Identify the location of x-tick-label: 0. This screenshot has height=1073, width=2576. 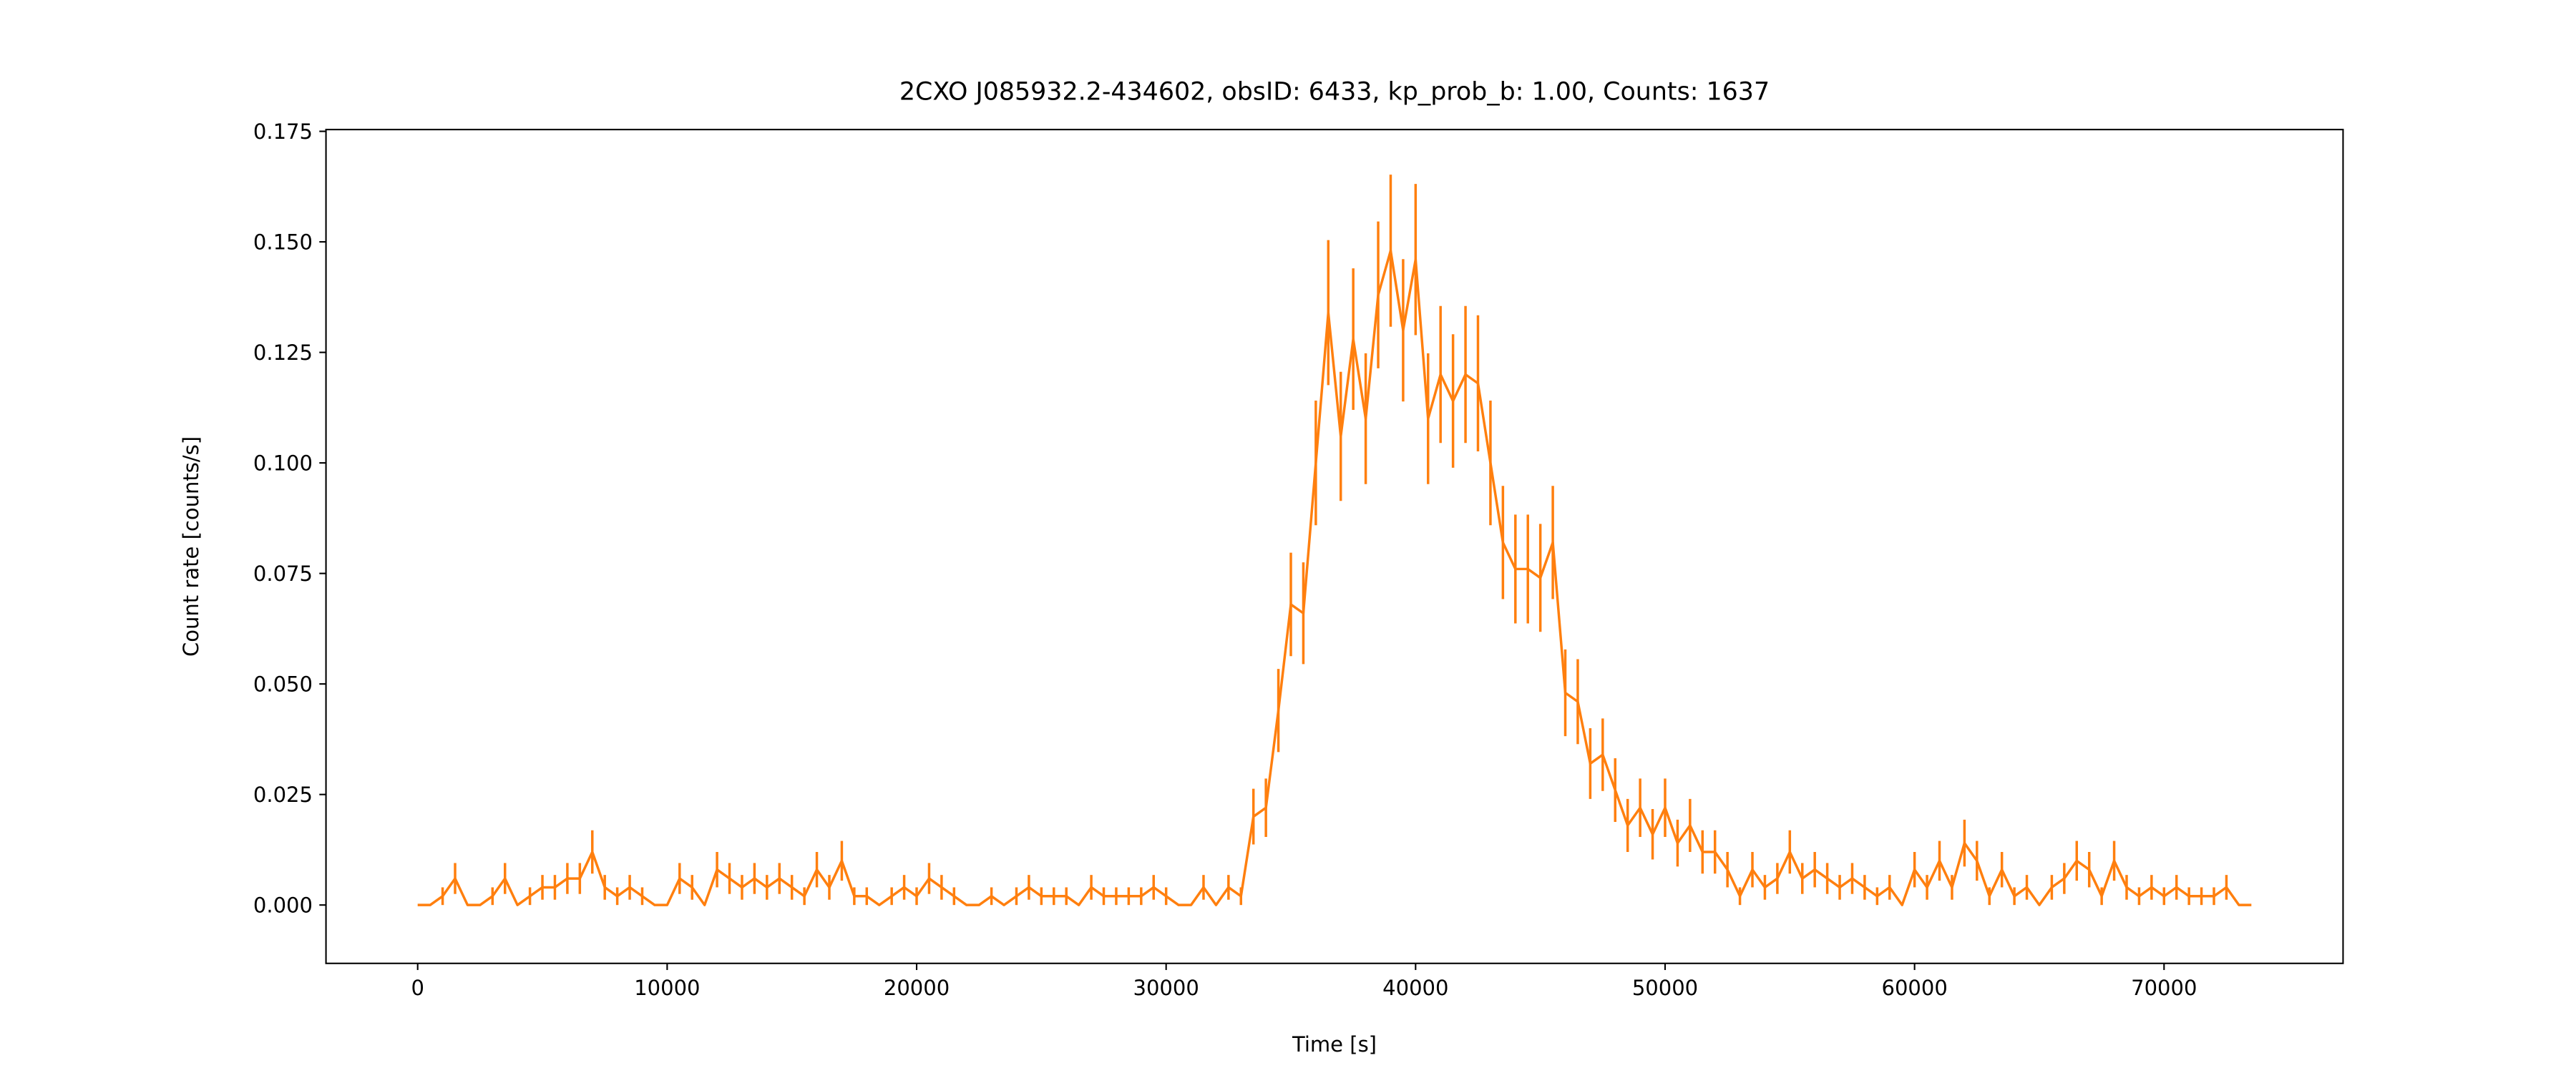
(417, 988).